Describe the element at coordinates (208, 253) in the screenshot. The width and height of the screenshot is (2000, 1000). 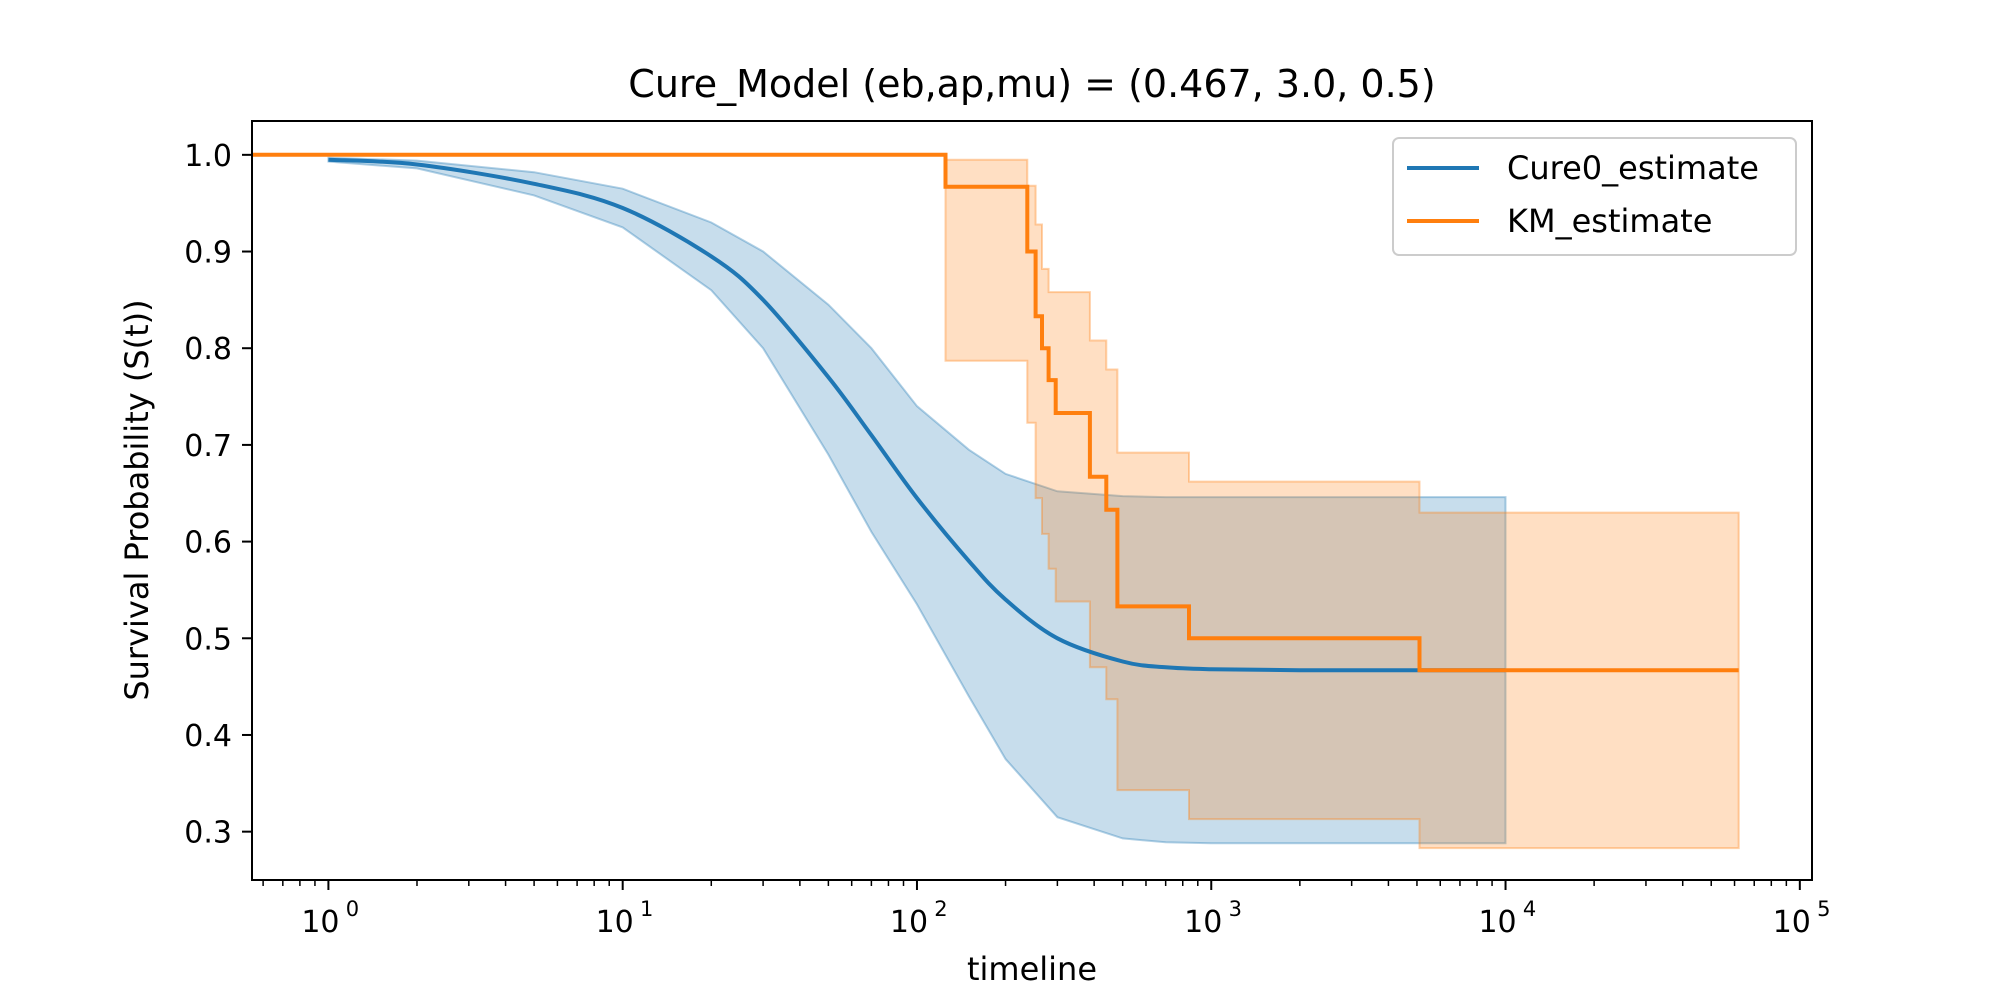
I see `y-tick-label: 0.9` at that location.